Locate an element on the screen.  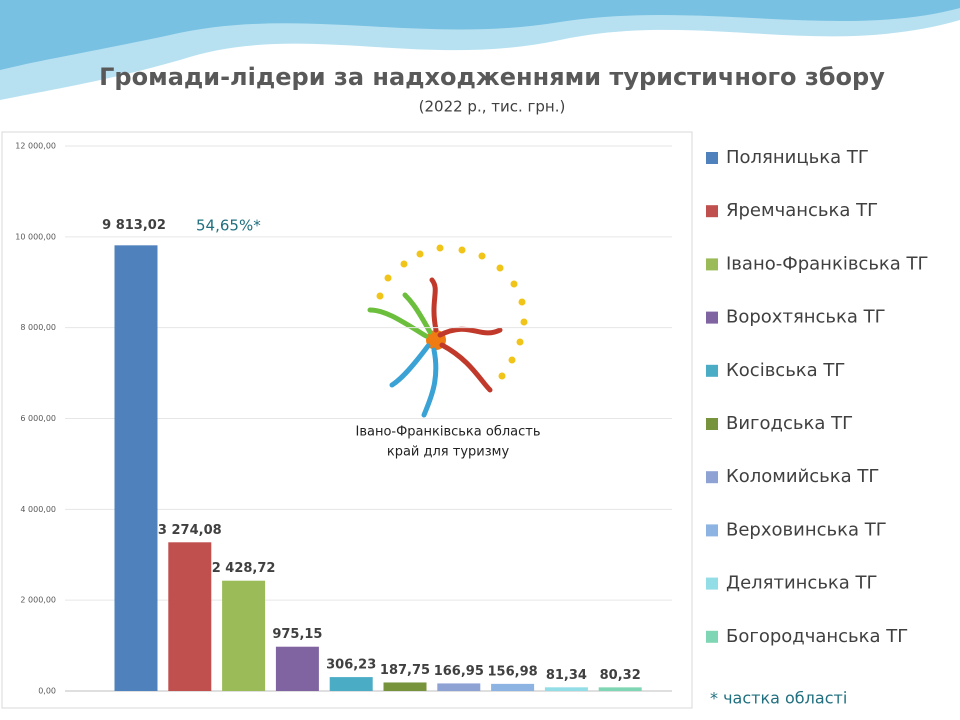
value-label: 80,32 is located at coordinates (620, 675).